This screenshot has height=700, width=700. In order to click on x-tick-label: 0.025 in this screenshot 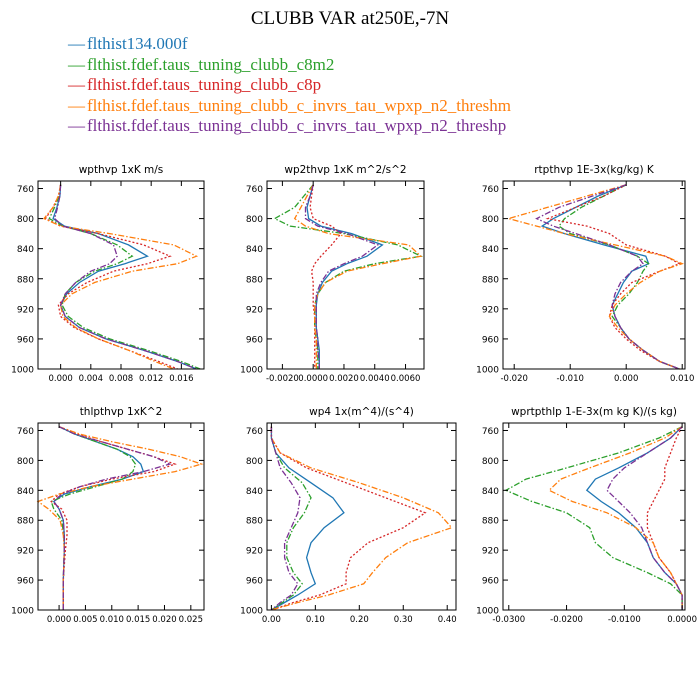, I will do `click(191, 620)`.